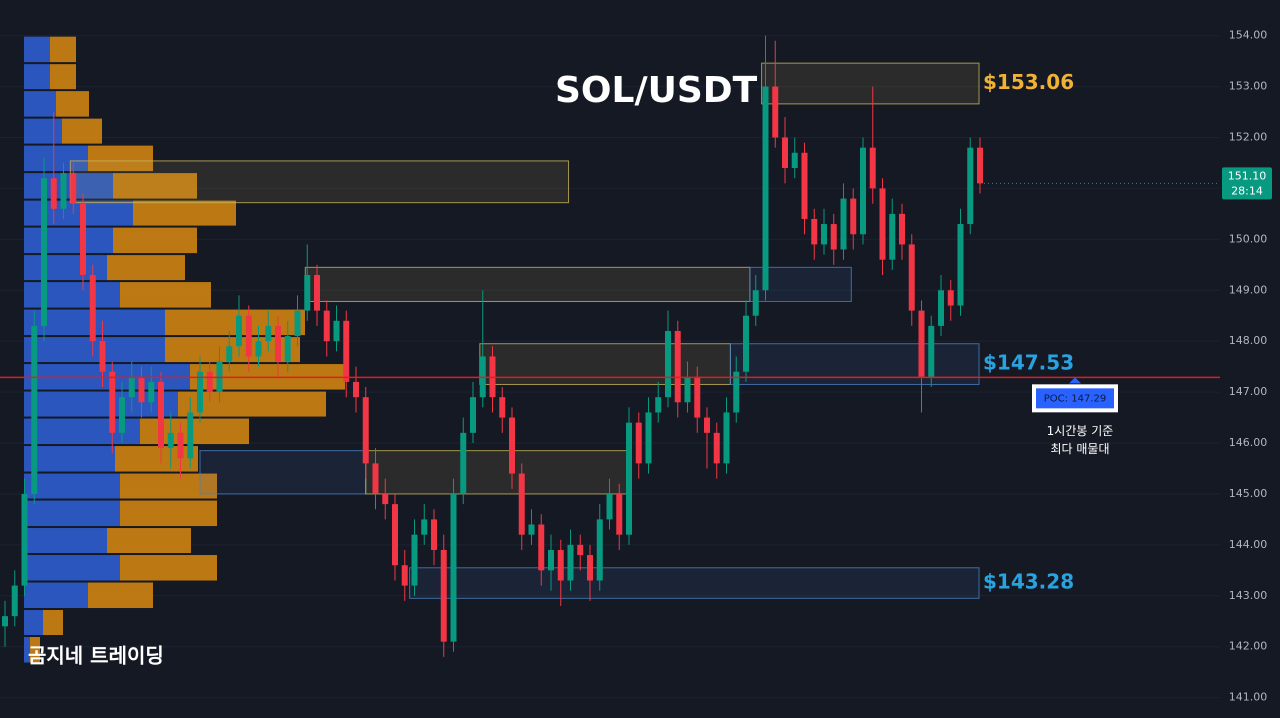 The width and height of the screenshot is (1280, 718). Describe the element at coordinates (1247, 190) in the screenshot. I see `countdown-label: 28:14` at that location.